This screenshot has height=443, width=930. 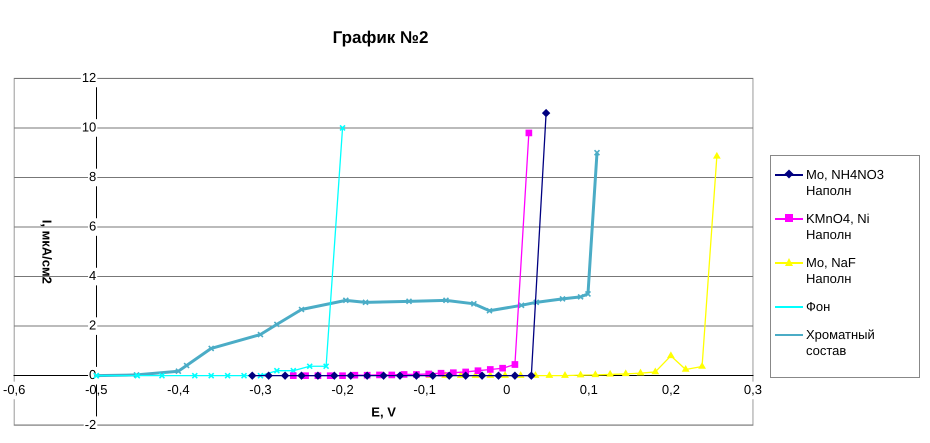 What do you see at coordinates (383, 412) in the screenshot?
I see `x-axis-title: E, V` at bounding box center [383, 412].